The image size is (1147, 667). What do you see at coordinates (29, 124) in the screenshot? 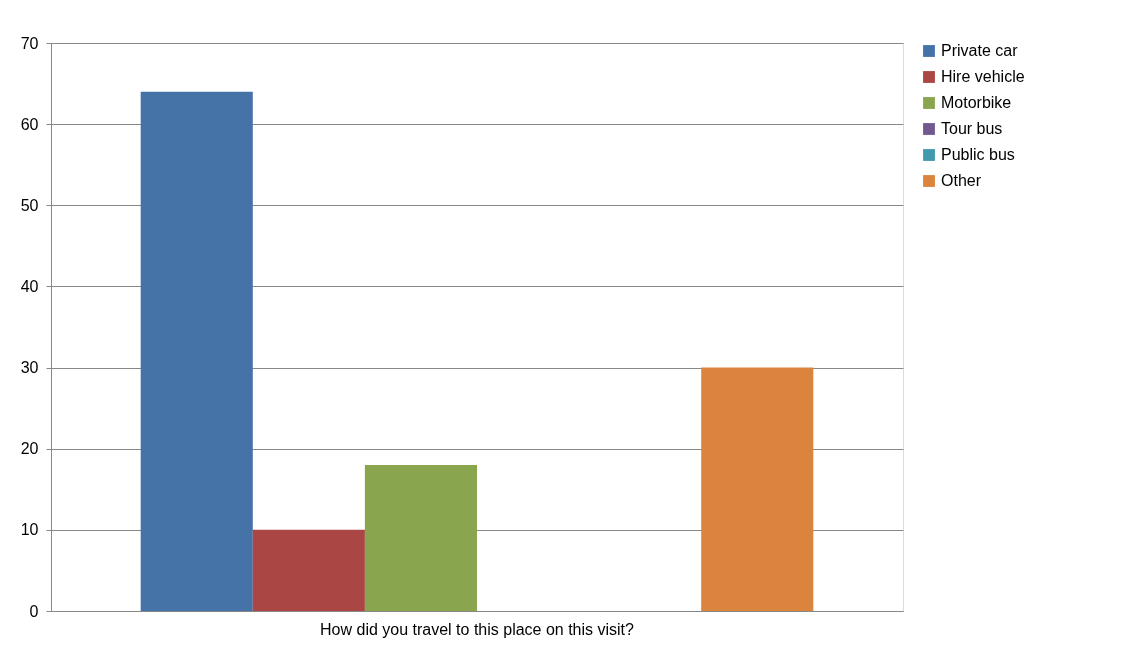
I see `y-tick-label: 60` at bounding box center [29, 124].